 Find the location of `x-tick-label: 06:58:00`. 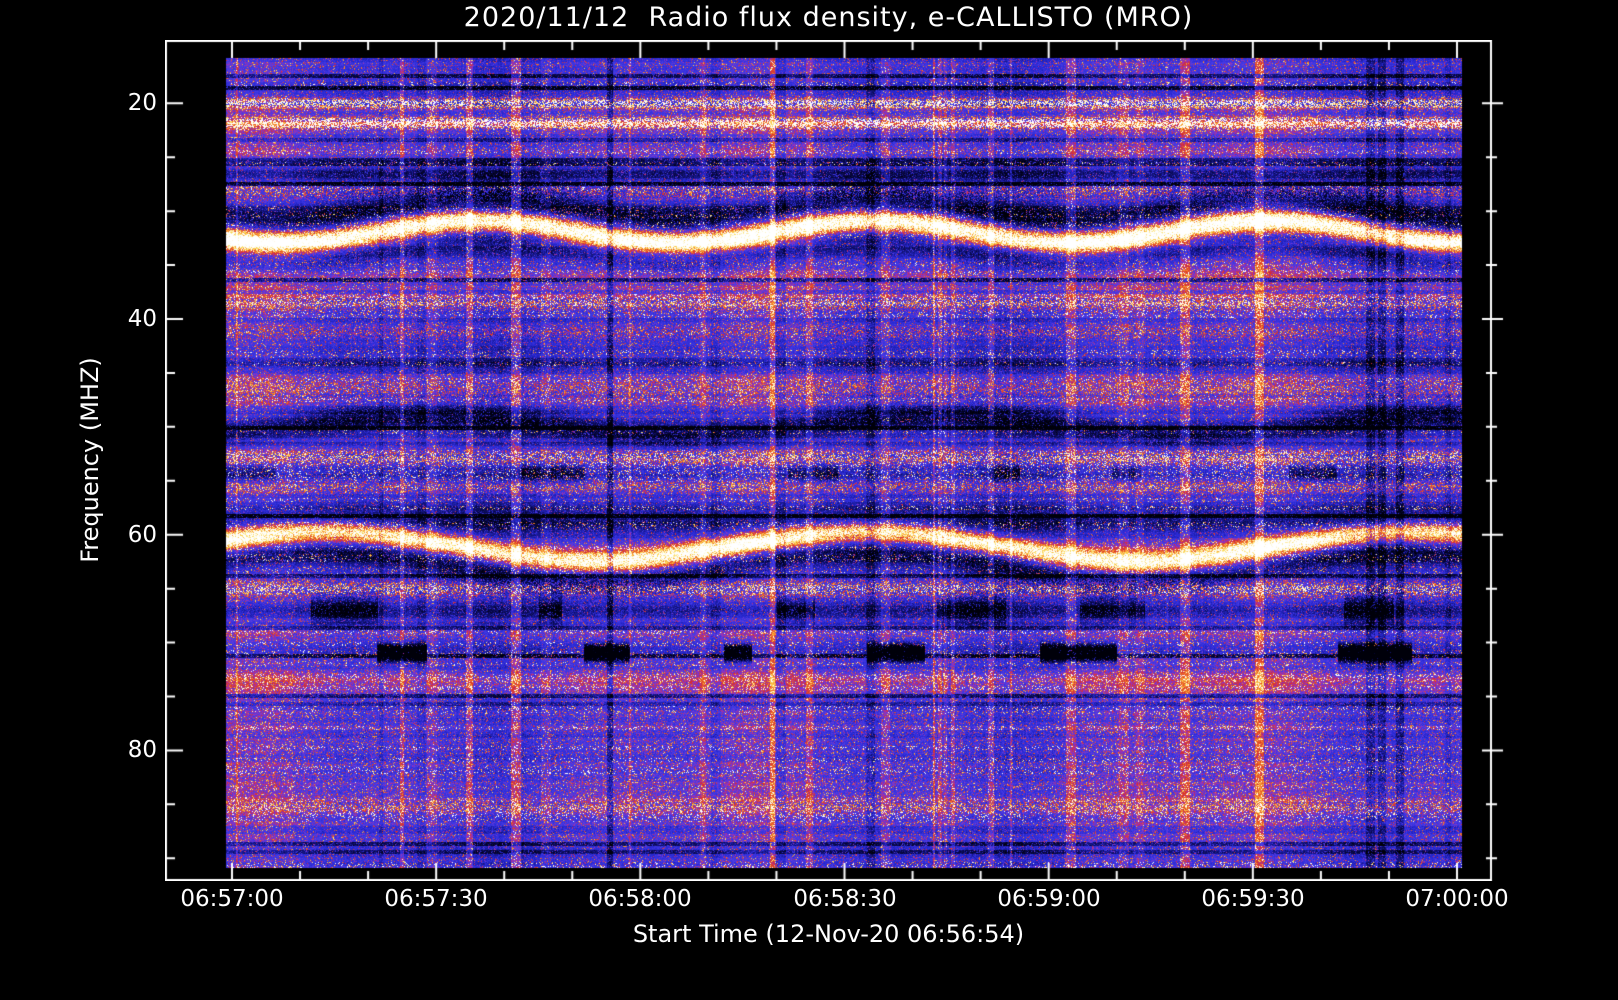

x-tick-label: 06:58:00 is located at coordinates (640, 899).